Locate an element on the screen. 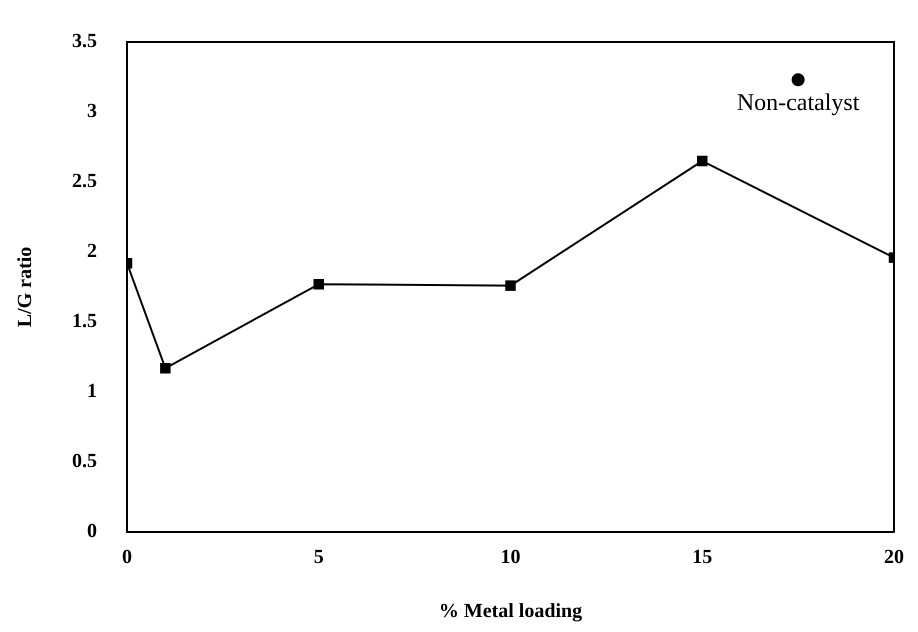  y-tick-label: 2 is located at coordinates (92, 251).